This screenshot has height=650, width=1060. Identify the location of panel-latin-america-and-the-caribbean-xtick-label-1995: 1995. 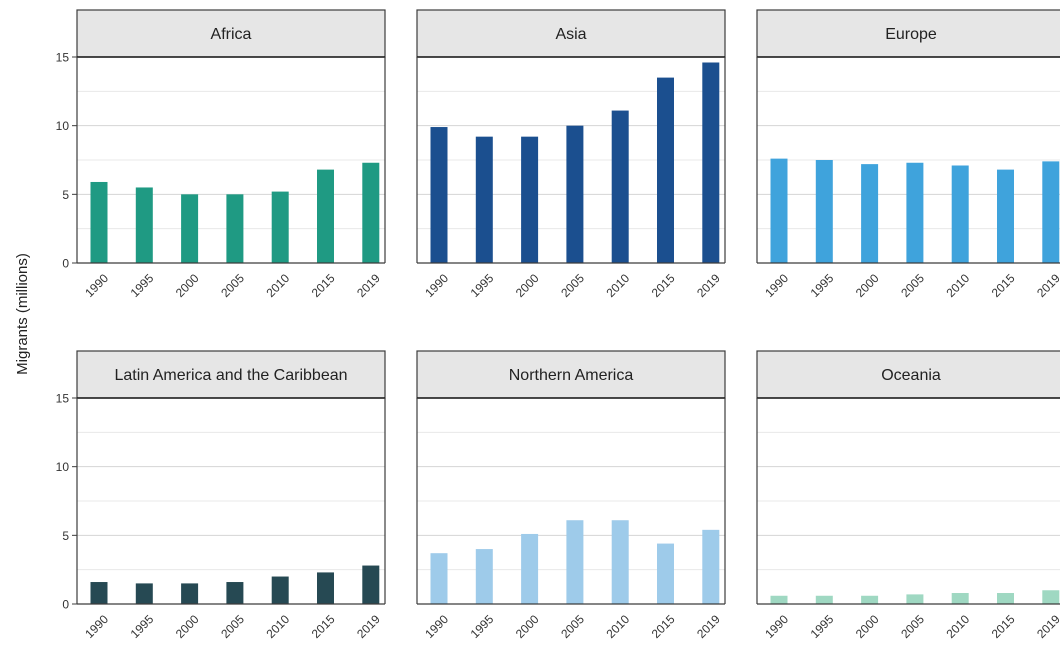
(142, 626).